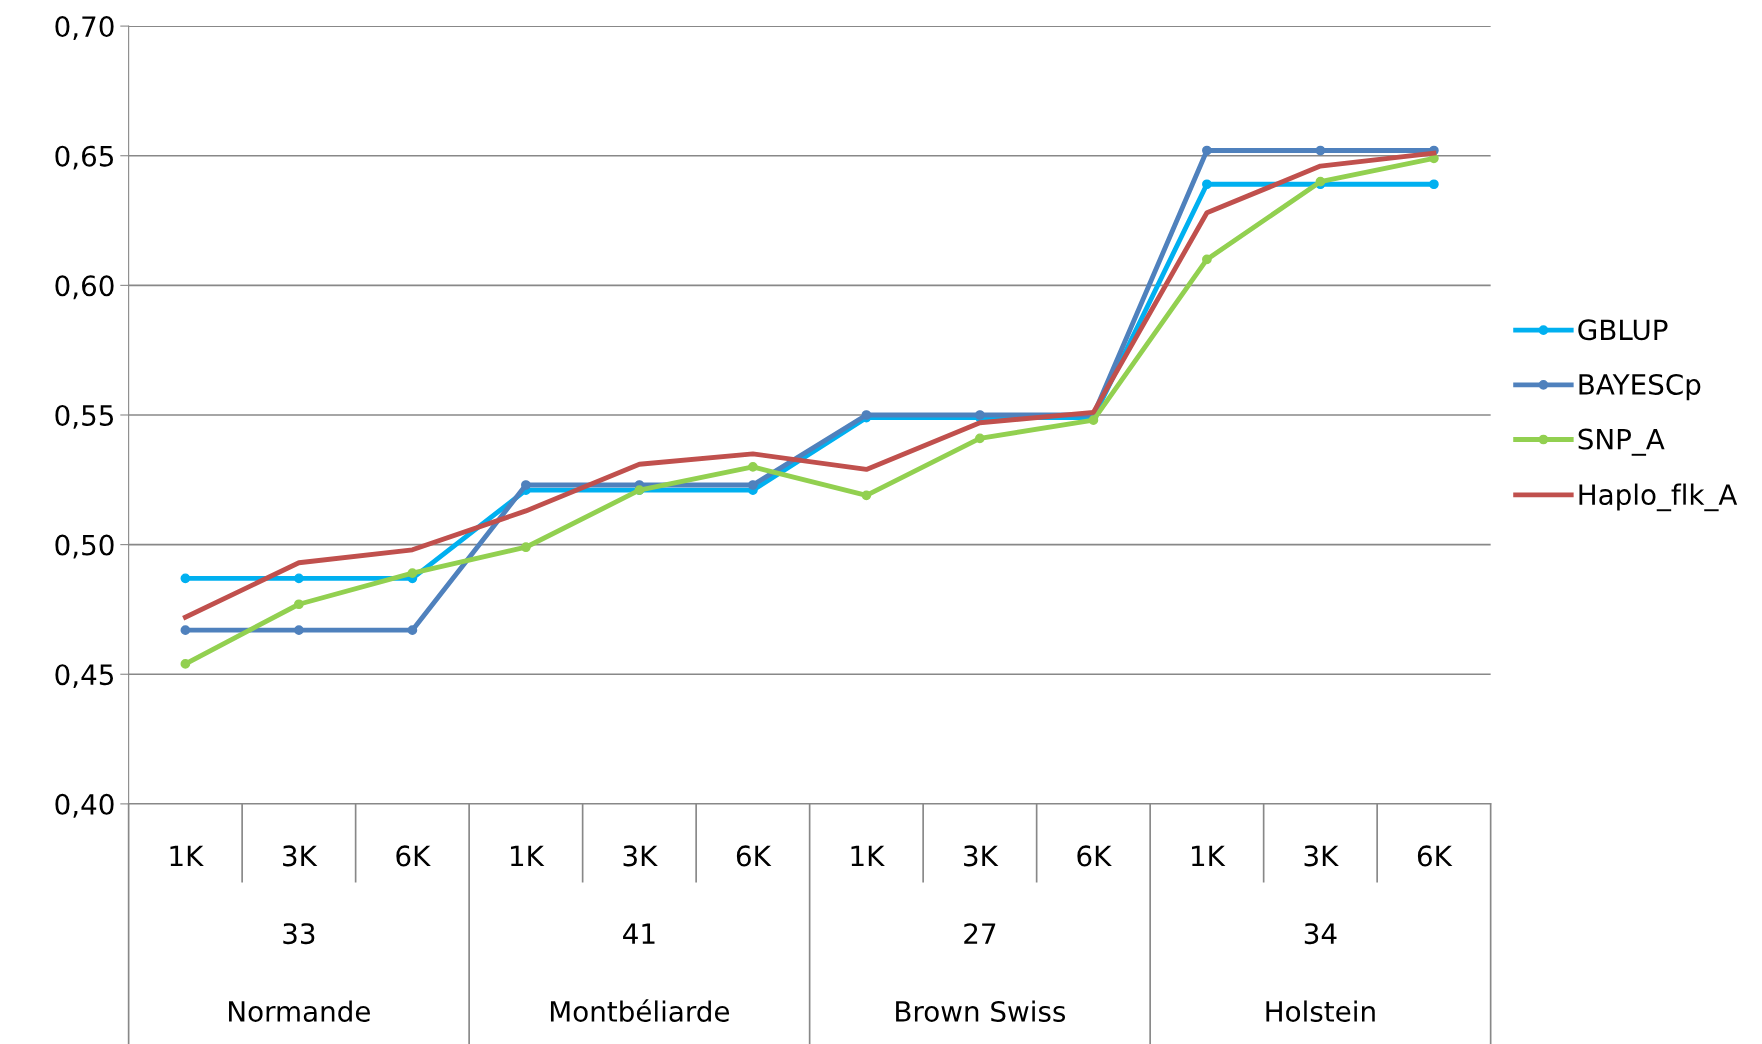  What do you see at coordinates (1640, 387) in the screenshot?
I see `legend-label: BAYESCp` at bounding box center [1640, 387].